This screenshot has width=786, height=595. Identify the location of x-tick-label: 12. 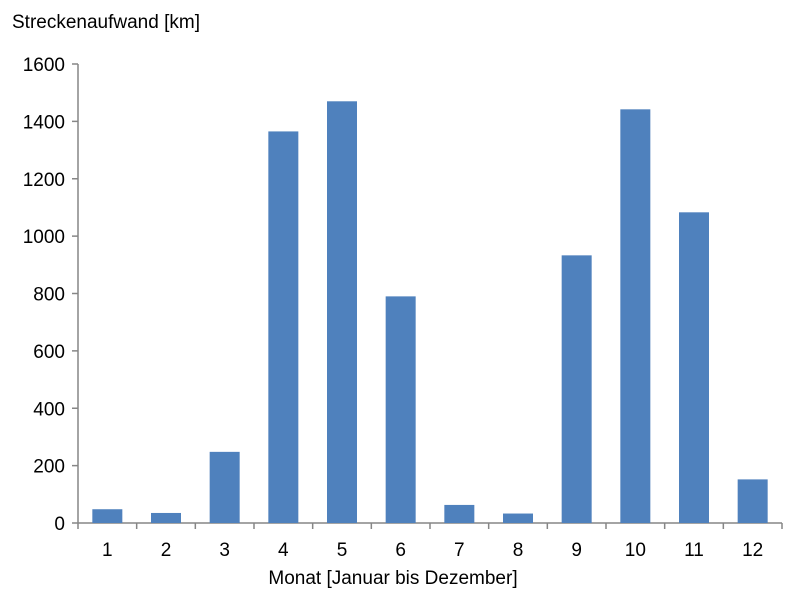
(752, 550).